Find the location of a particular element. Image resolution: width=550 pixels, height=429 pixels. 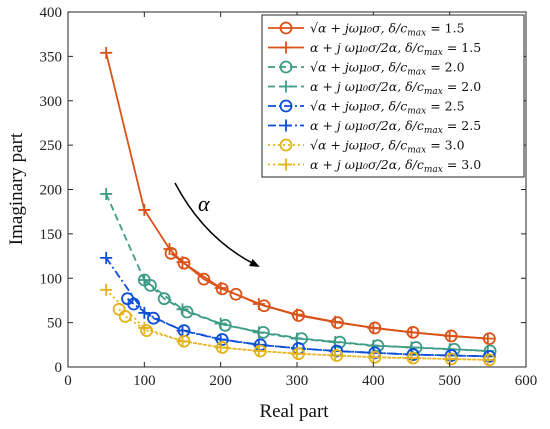

x-axis-label: Real part is located at coordinates (294, 411).